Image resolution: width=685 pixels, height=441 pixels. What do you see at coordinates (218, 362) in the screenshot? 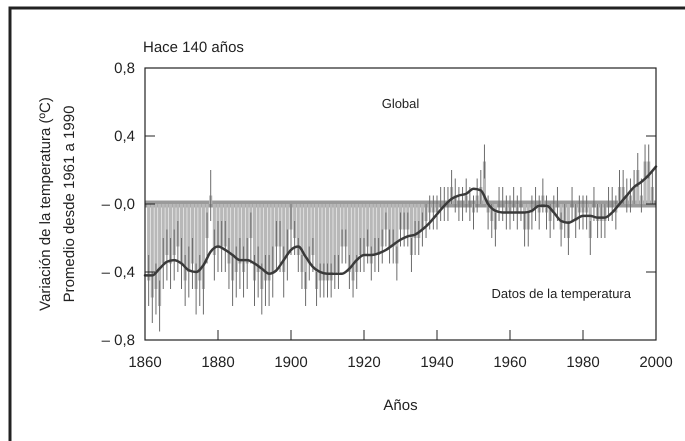
I see `x-tick-label: 1880` at bounding box center [218, 362].